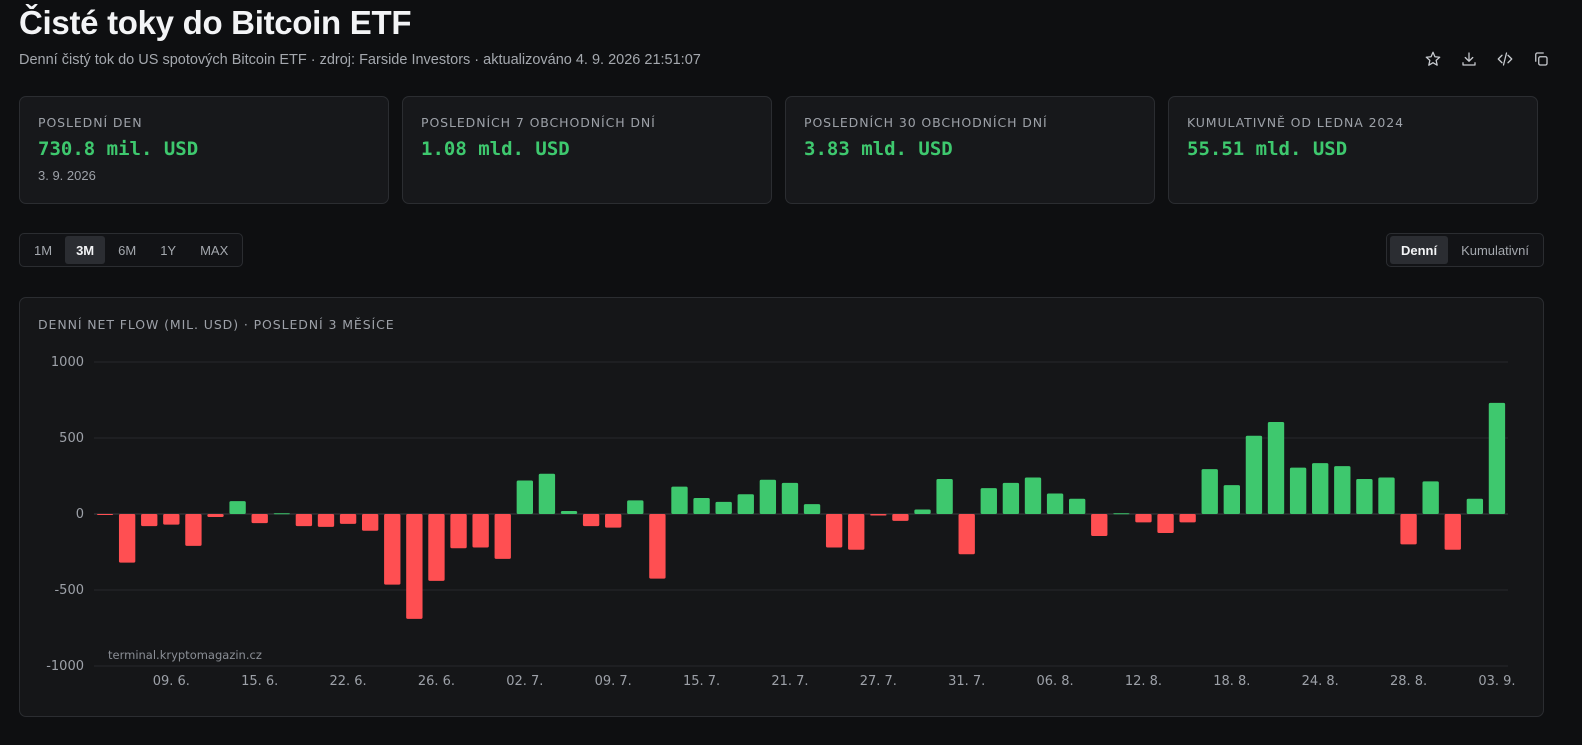 This screenshot has width=1582, height=745. What do you see at coordinates (1295, 122) in the screenshot?
I see `stat-label: KUMULATIVNĚ OD LEDNA 2024` at bounding box center [1295, 122].